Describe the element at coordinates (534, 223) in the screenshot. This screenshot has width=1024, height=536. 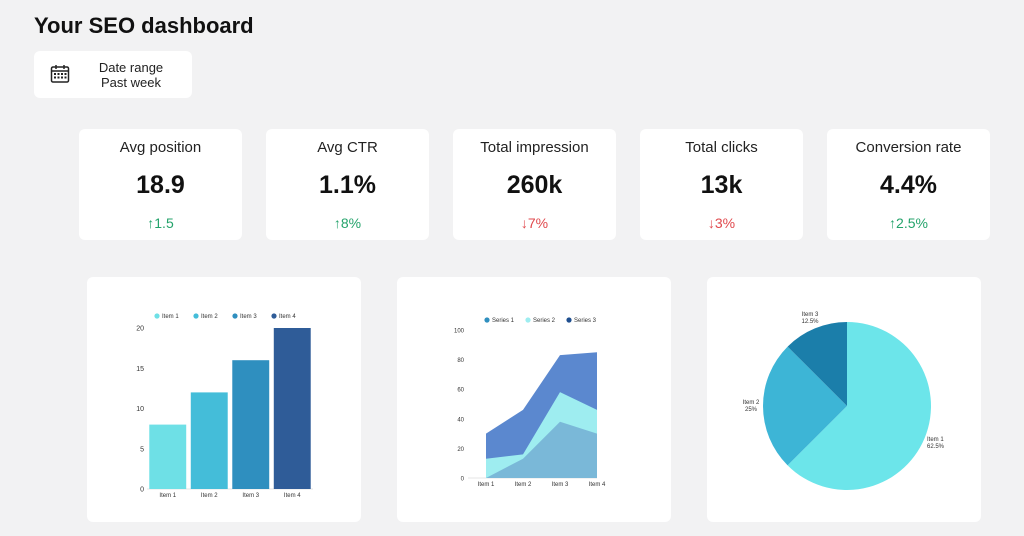
I see `kpi-delta: ↓7%` at that location.